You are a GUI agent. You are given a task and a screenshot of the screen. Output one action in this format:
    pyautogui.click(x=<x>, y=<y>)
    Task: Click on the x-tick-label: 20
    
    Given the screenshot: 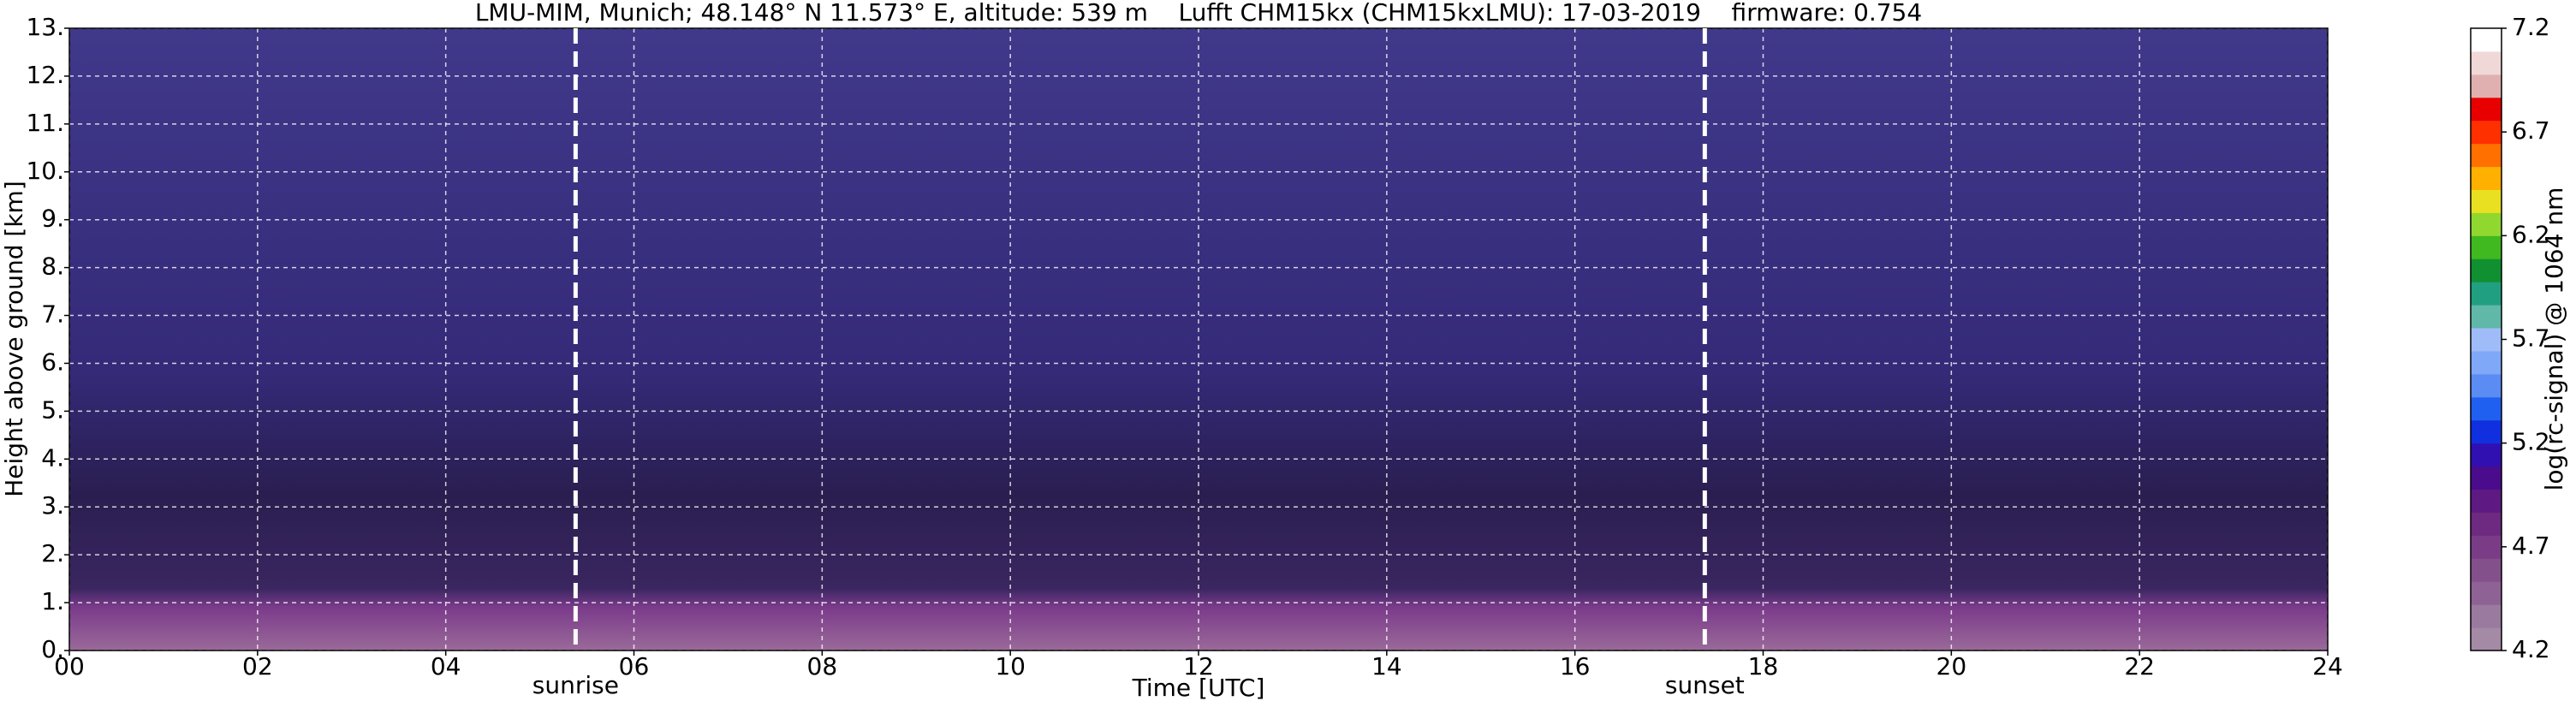 What is the action you would take?
    pyautogui.click(x=1951, y=666)
    